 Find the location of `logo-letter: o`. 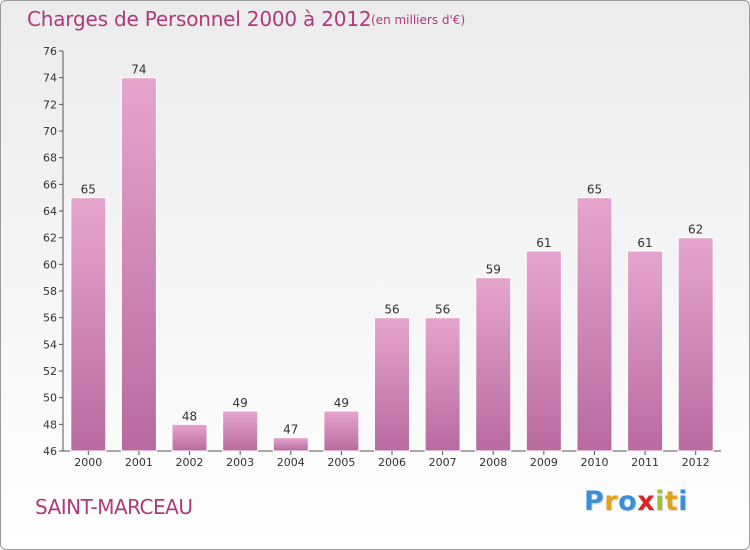

logo-letter: o is located at coordinates (628, 501).